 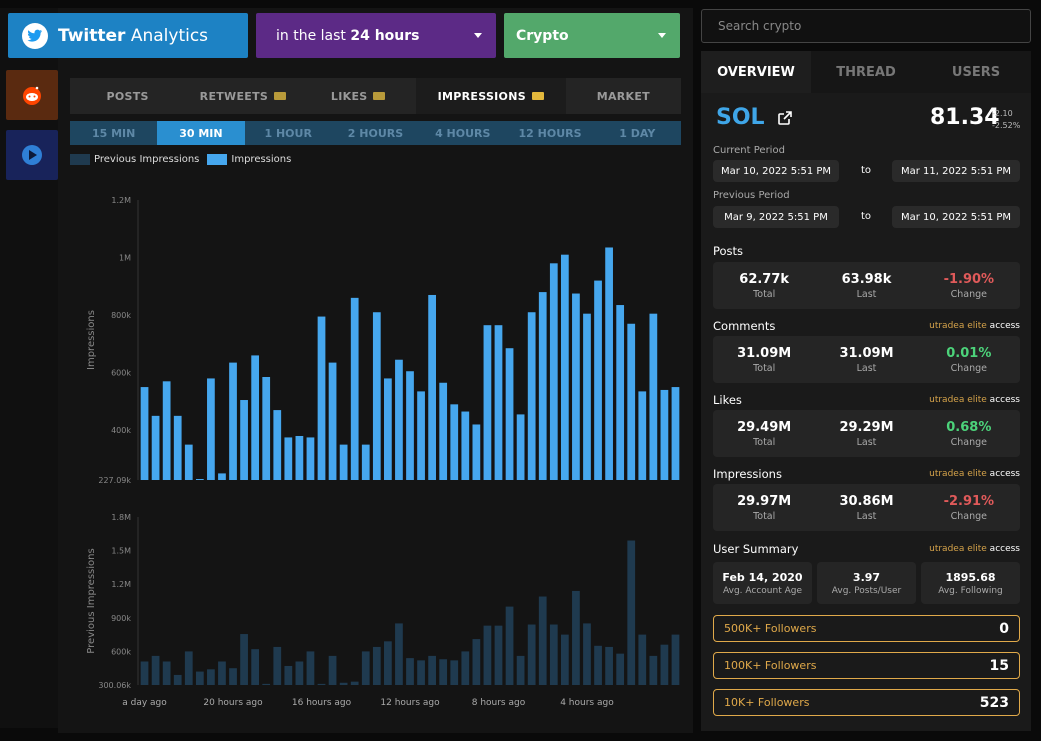 What do you see at coordinates (866, 26) in the screenshot?
I see `search-input: Search crypto` at bounding box center [866, 26].